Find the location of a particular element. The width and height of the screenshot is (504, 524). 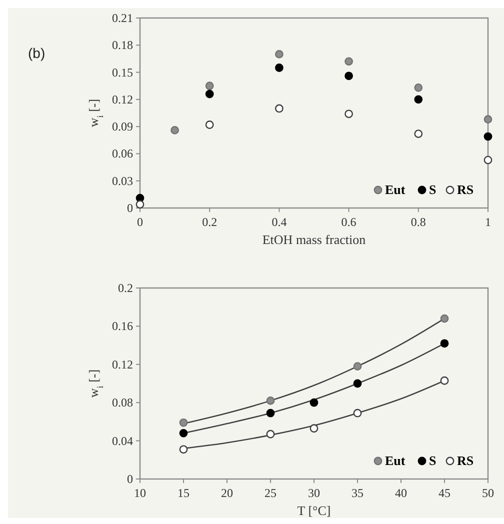

x-tick-label: 30 is located at coordinates (314, 493).